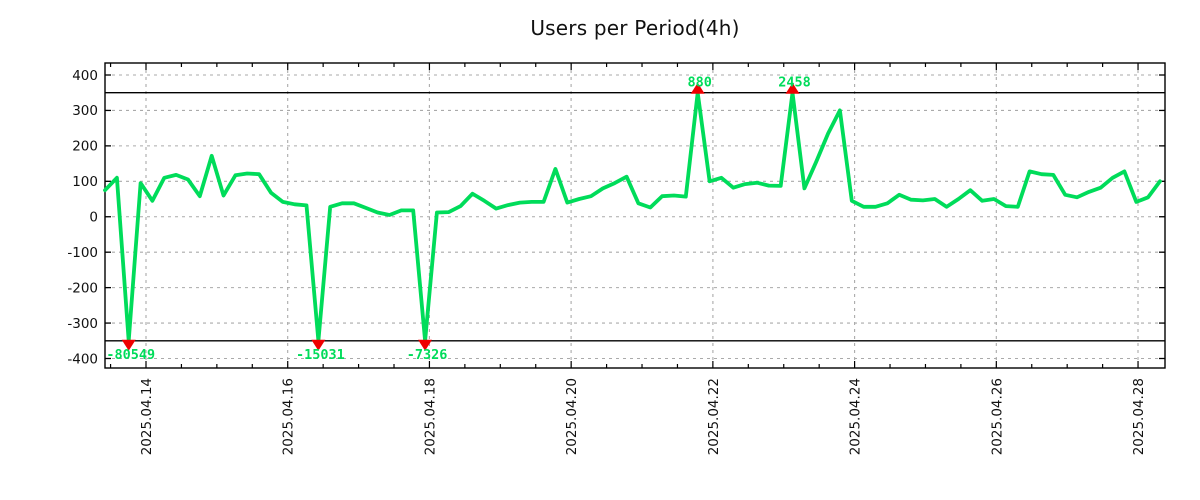 The height and width of the screenshot is (500, 1200). Describe the element at coordinates (82, 359) in the screenshot. I see `y-tick-label: -400` at that location.